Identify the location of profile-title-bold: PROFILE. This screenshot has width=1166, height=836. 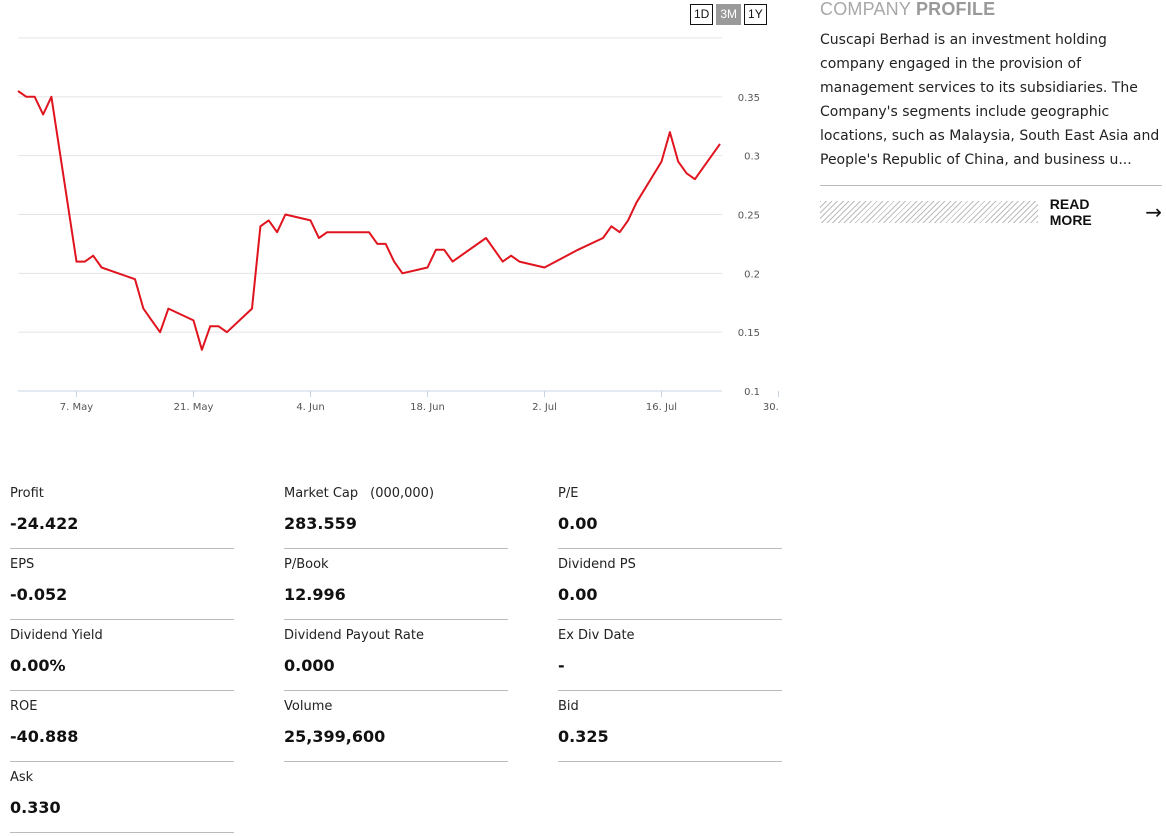
(955, 9).